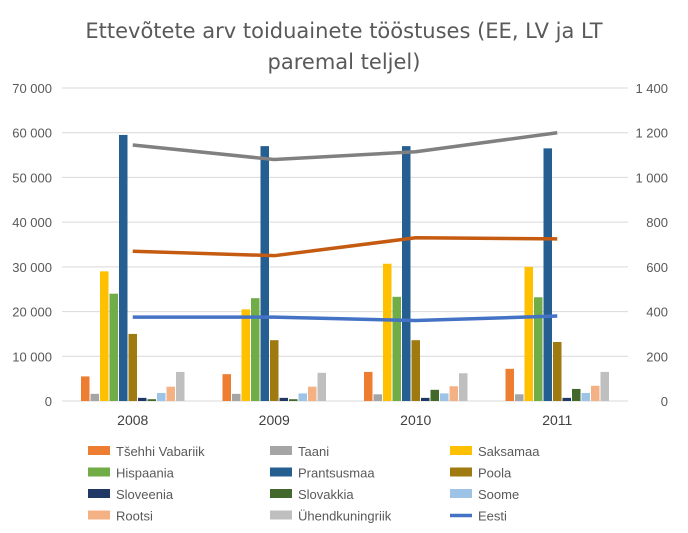 This screenshot has width=688, height=533. What do you see at coordinates (651, 245) in the screenshot?
I see `right-axis-ticks: 0 200 400 600 800 1 000 1 200 1 400` at bounding box center [651, 245].